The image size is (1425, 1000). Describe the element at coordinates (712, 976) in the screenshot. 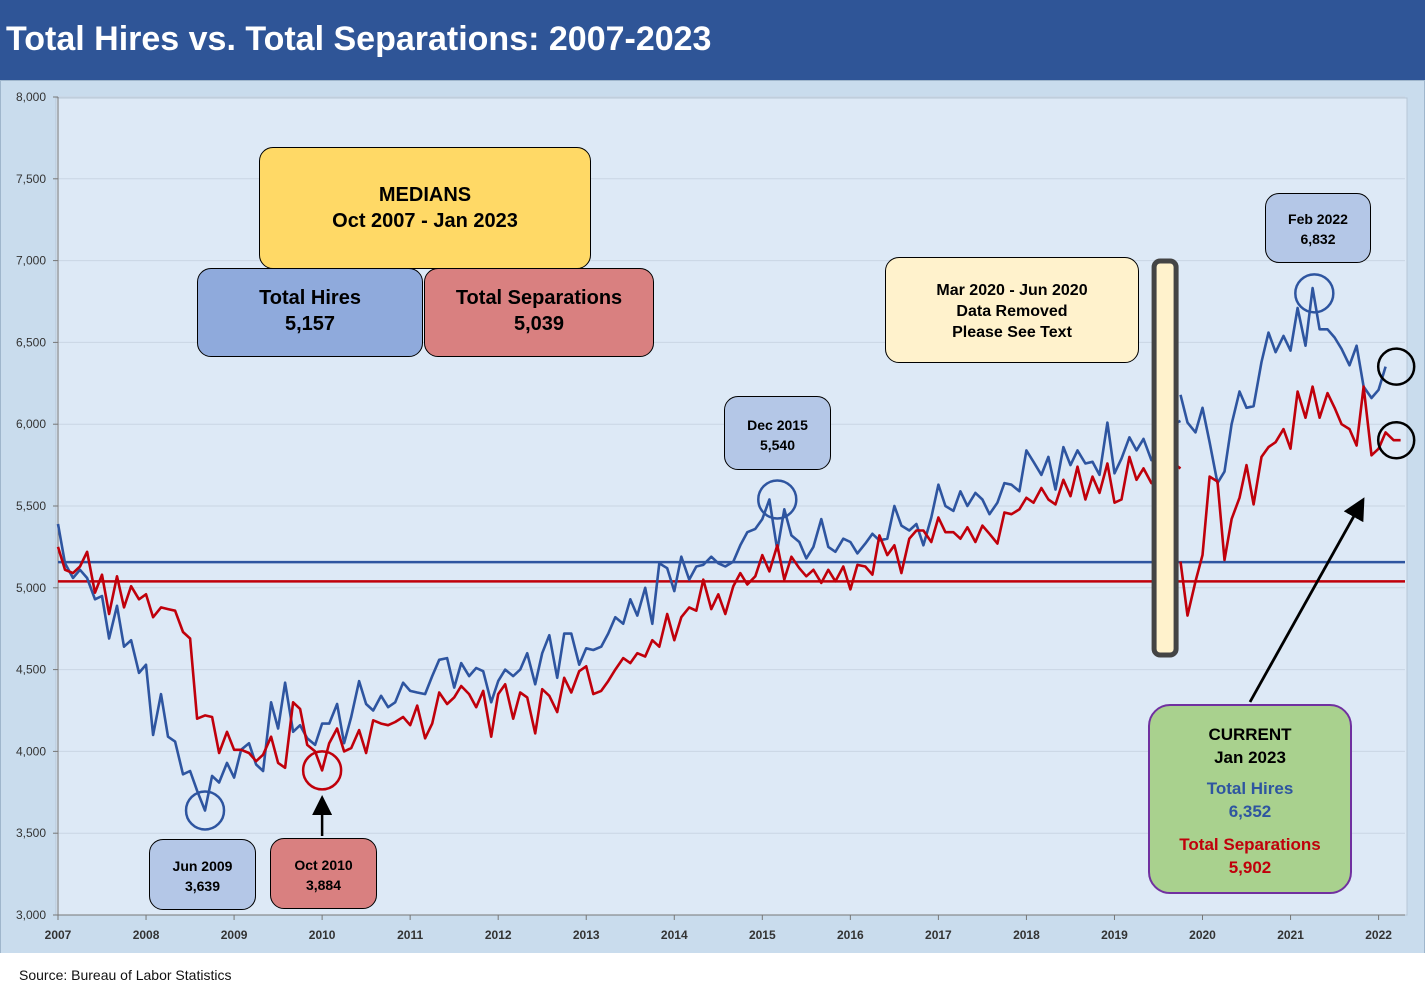

I see `footer: Source: Bureau of Labor Statistics` at that location.